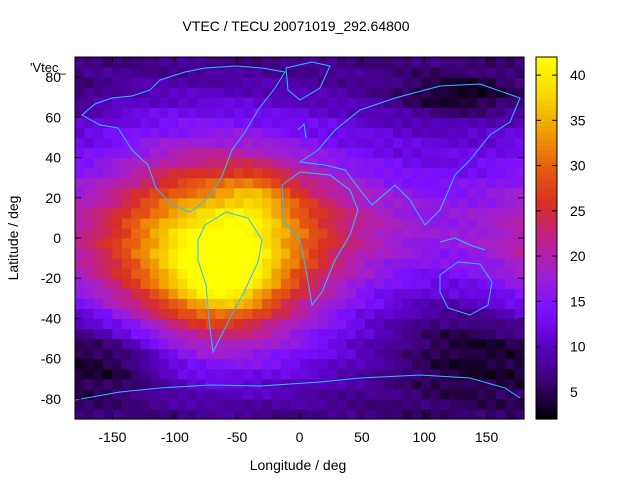 This screenshot has width=640, height=480. Describe the element at coordinates (298, 465) in the screenshot. I see `x-axis-label: Longitude / deg` at that location.